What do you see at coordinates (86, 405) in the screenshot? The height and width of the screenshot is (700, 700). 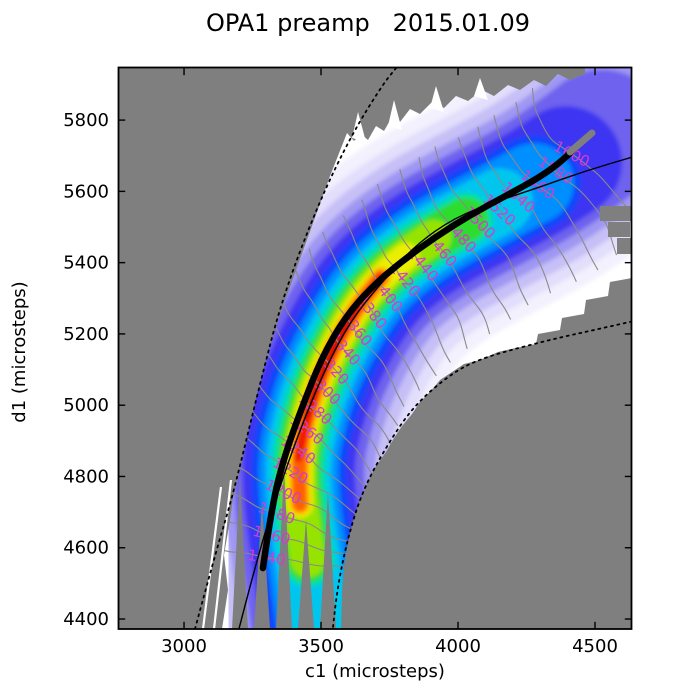 I see `y-tick-label: 5000` at bounding box center [86, 405].